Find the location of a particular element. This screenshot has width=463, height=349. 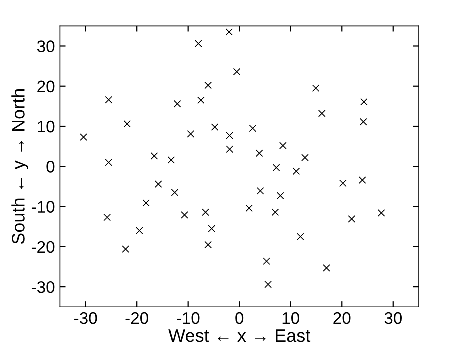

x-tick-label: -10 is located at coordinates (188, 318).